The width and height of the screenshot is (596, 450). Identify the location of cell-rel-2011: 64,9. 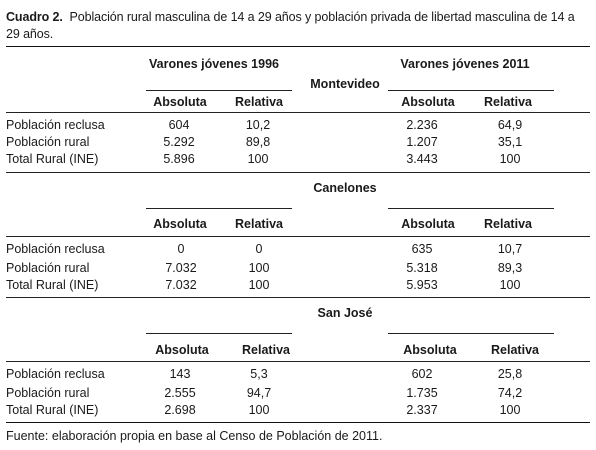
(510, 125).